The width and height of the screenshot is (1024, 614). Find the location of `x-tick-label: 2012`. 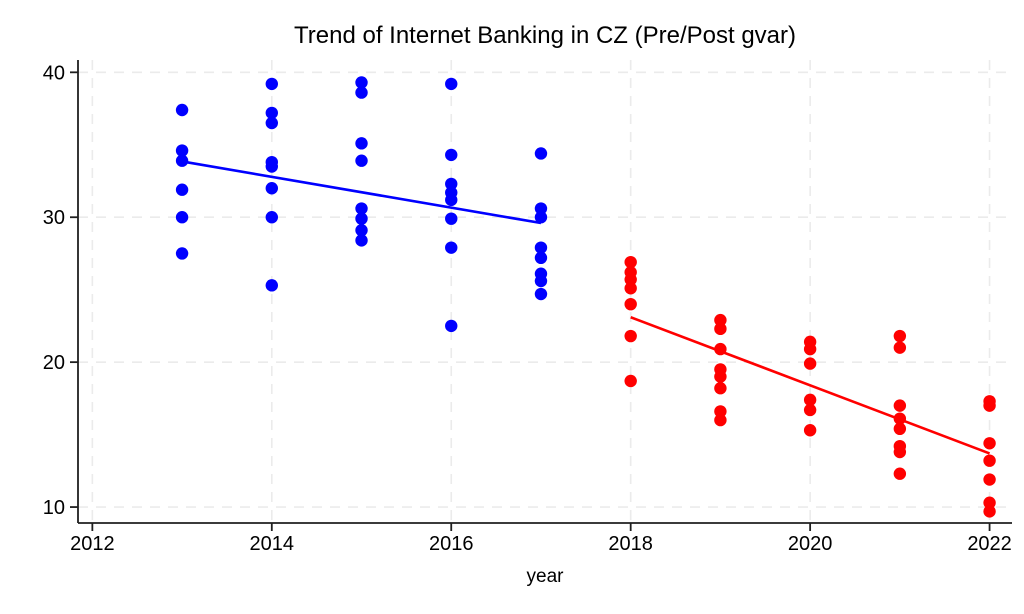

x-tick-label: 2012 is located at coordinates (92, 544).